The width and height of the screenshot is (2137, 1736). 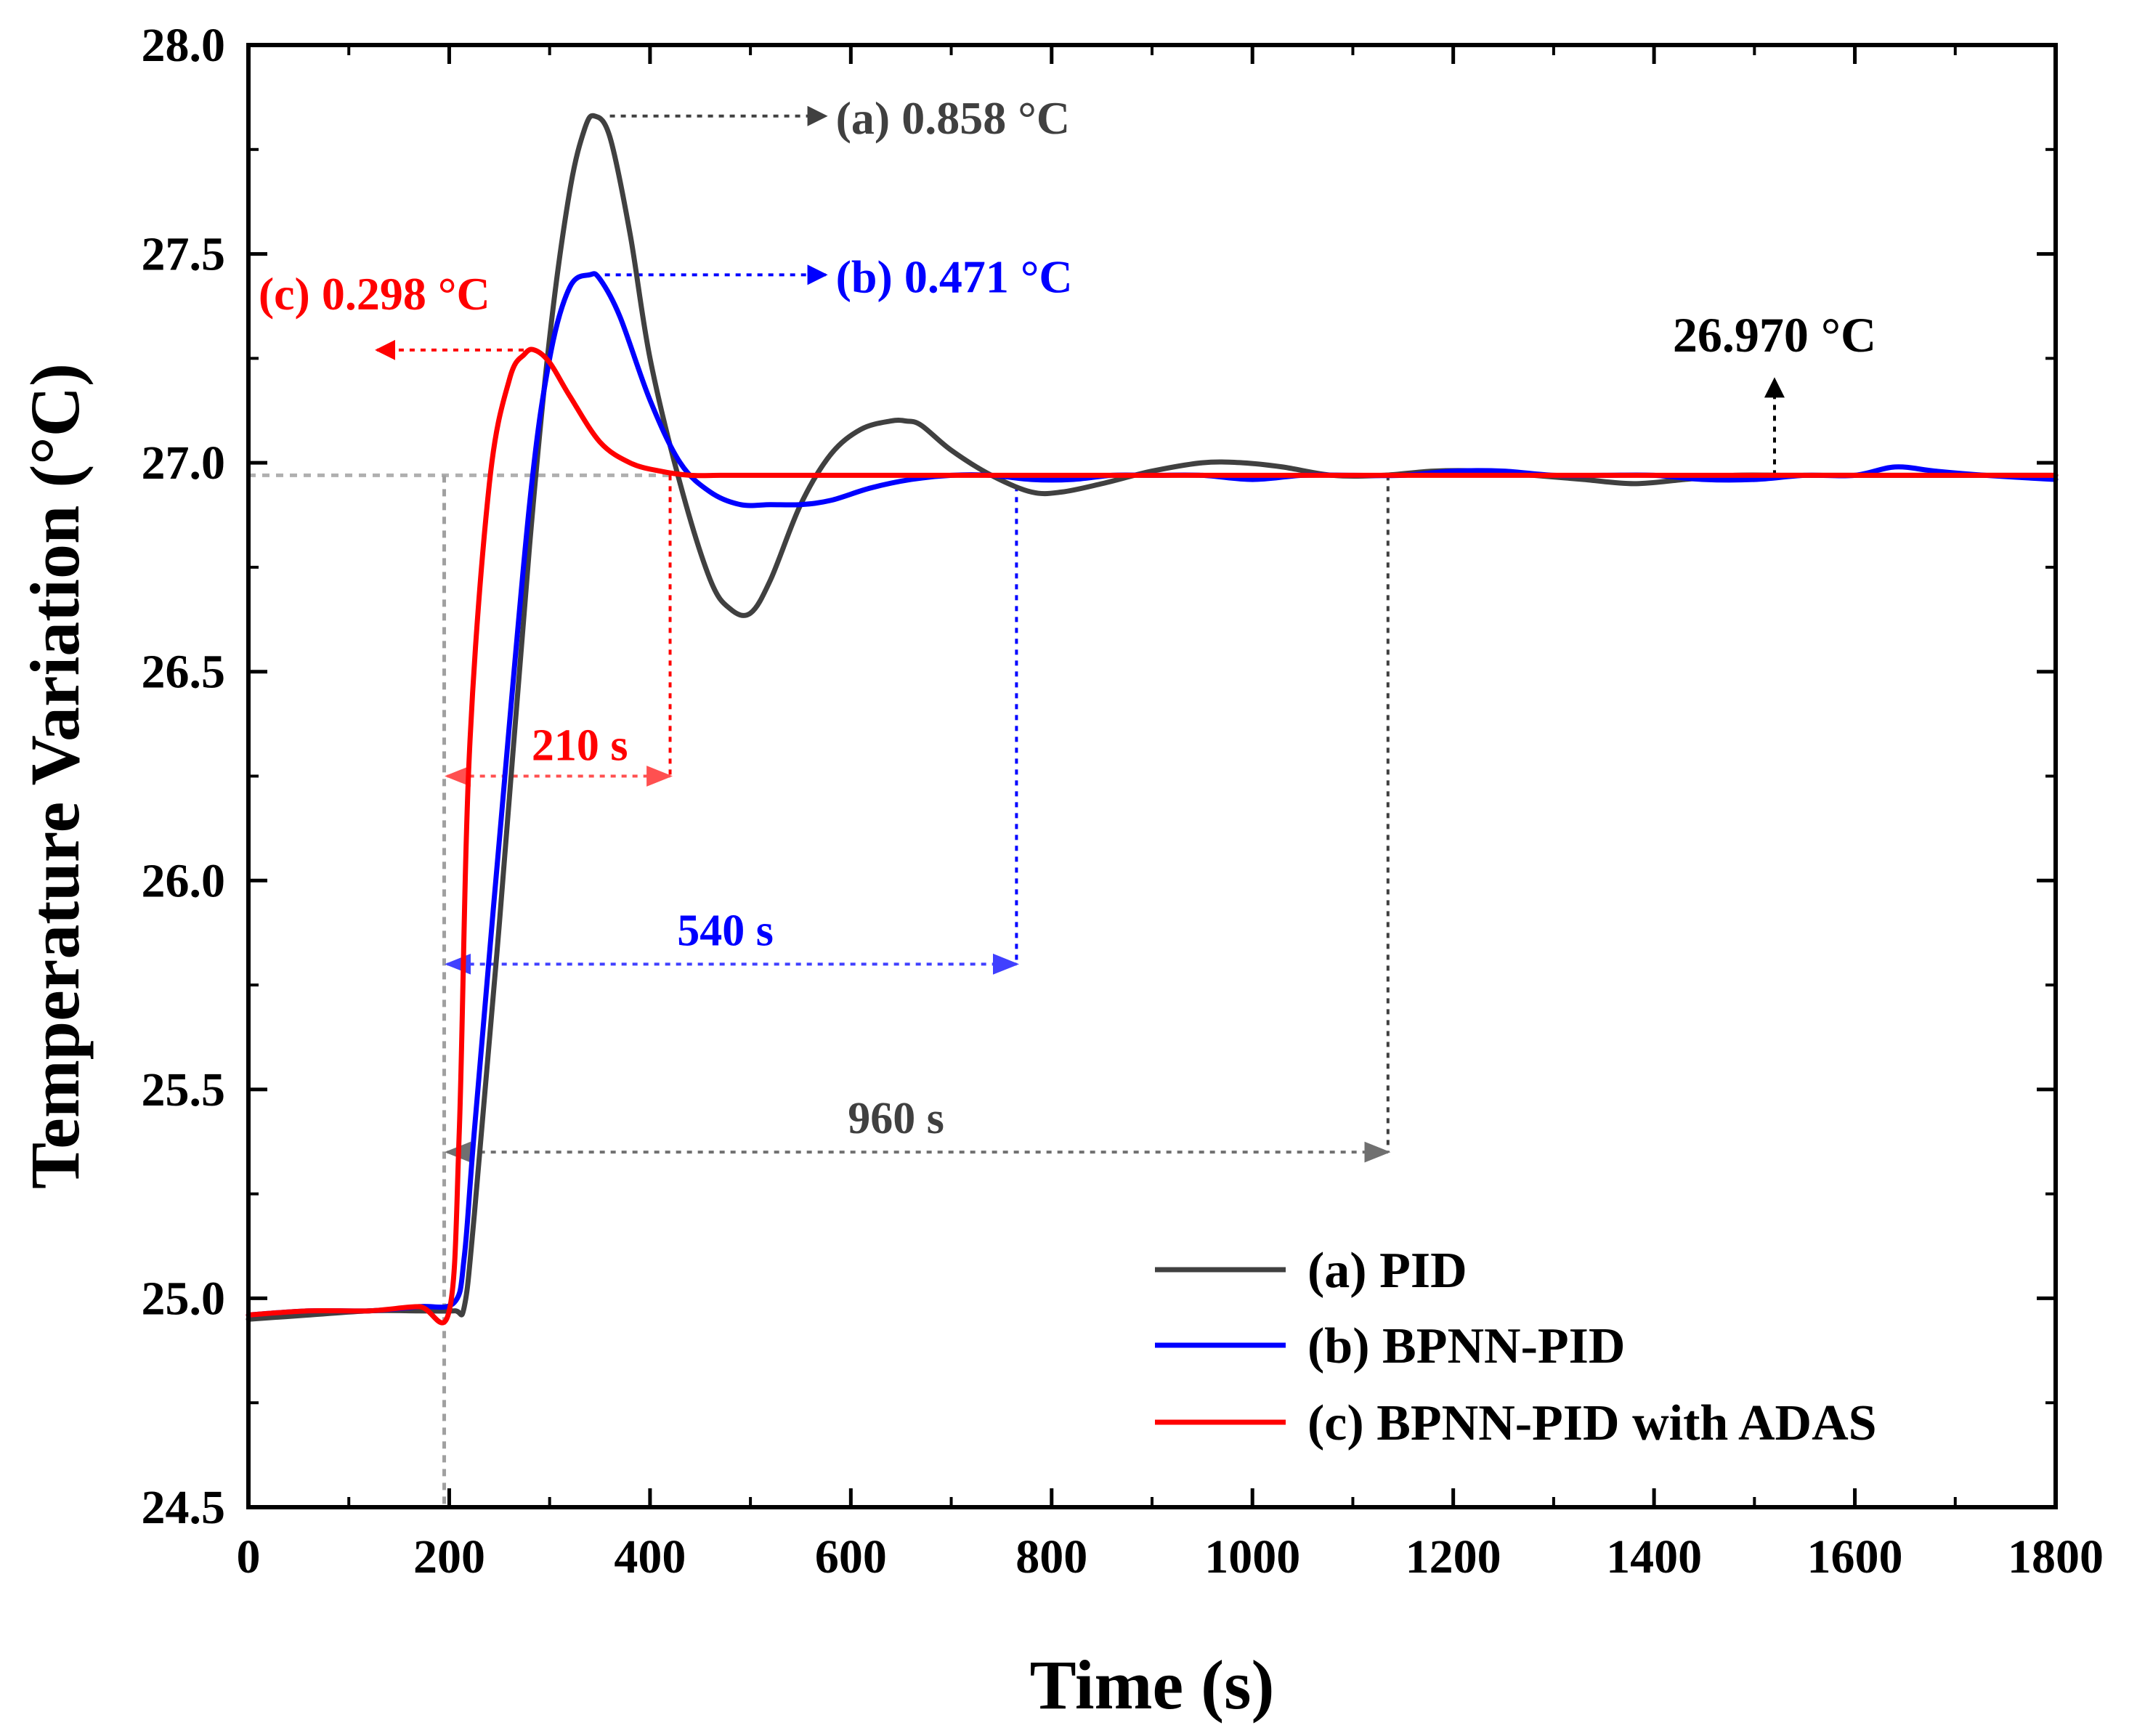 I want to click on annotation-peak-bpnn: (b) 0.471 °C, so click(x=954, y=276).